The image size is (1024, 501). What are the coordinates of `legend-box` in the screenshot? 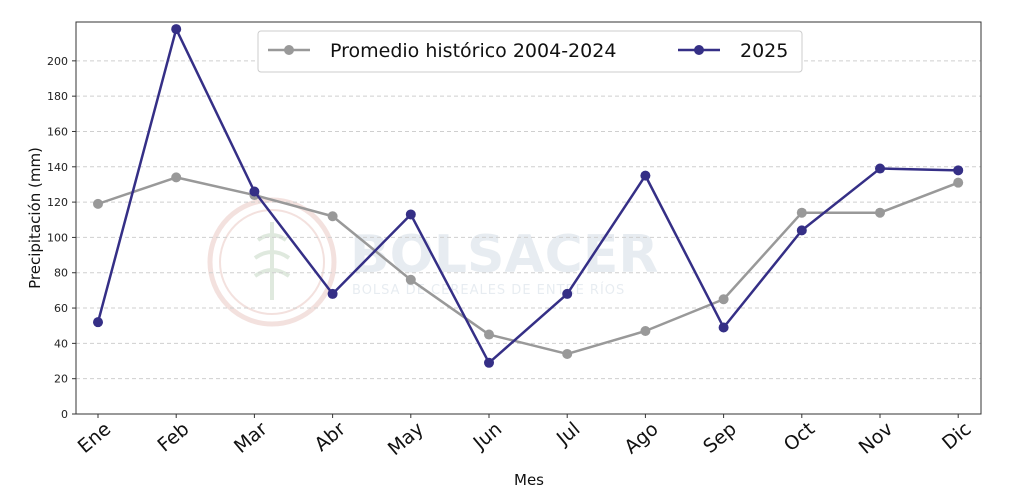 It's located at (530, 51).